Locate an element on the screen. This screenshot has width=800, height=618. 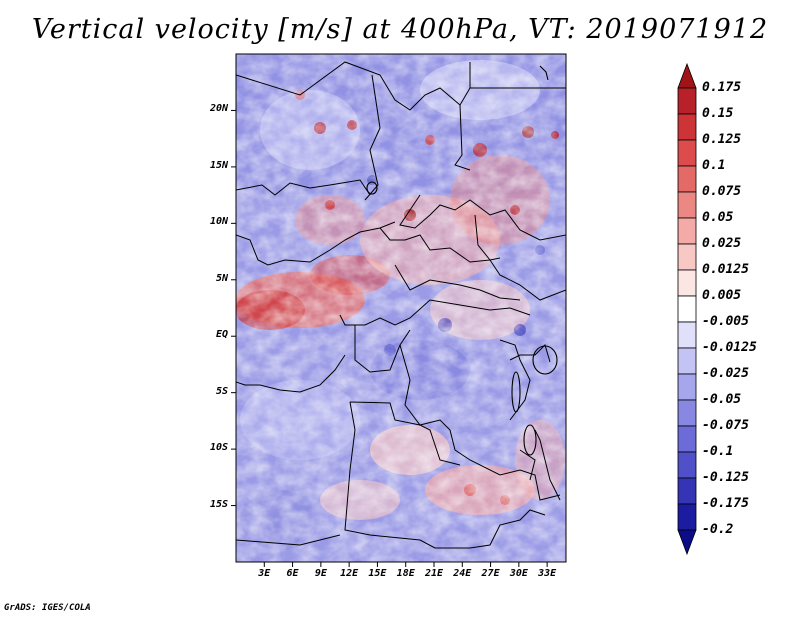
lon-label: 18E is located at coordinates (405, 573).